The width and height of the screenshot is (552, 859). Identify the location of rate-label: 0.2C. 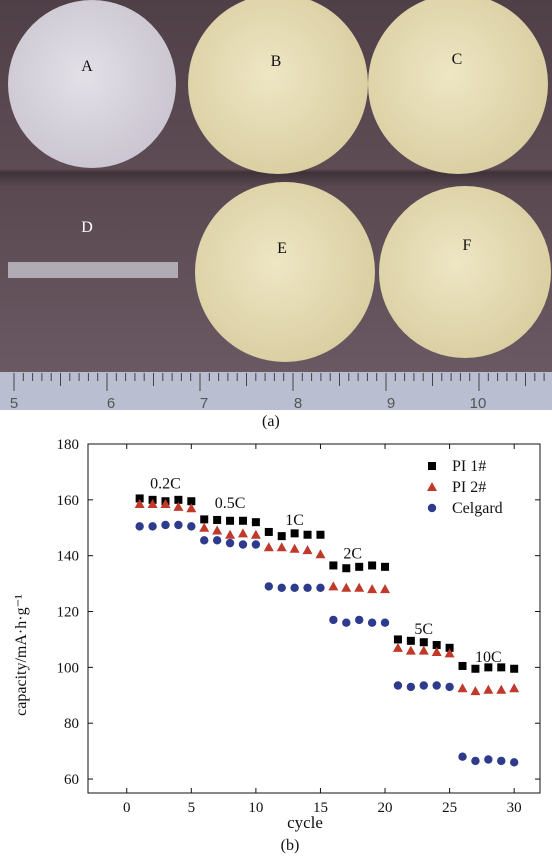
(165, 484).